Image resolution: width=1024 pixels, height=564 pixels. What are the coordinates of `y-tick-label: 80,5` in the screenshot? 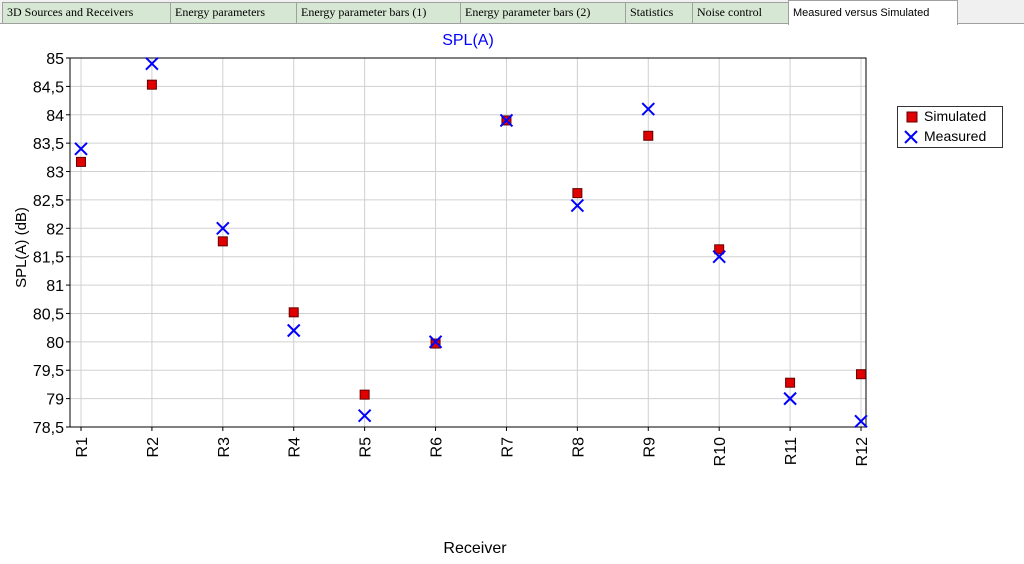 It's located at (48, 314).